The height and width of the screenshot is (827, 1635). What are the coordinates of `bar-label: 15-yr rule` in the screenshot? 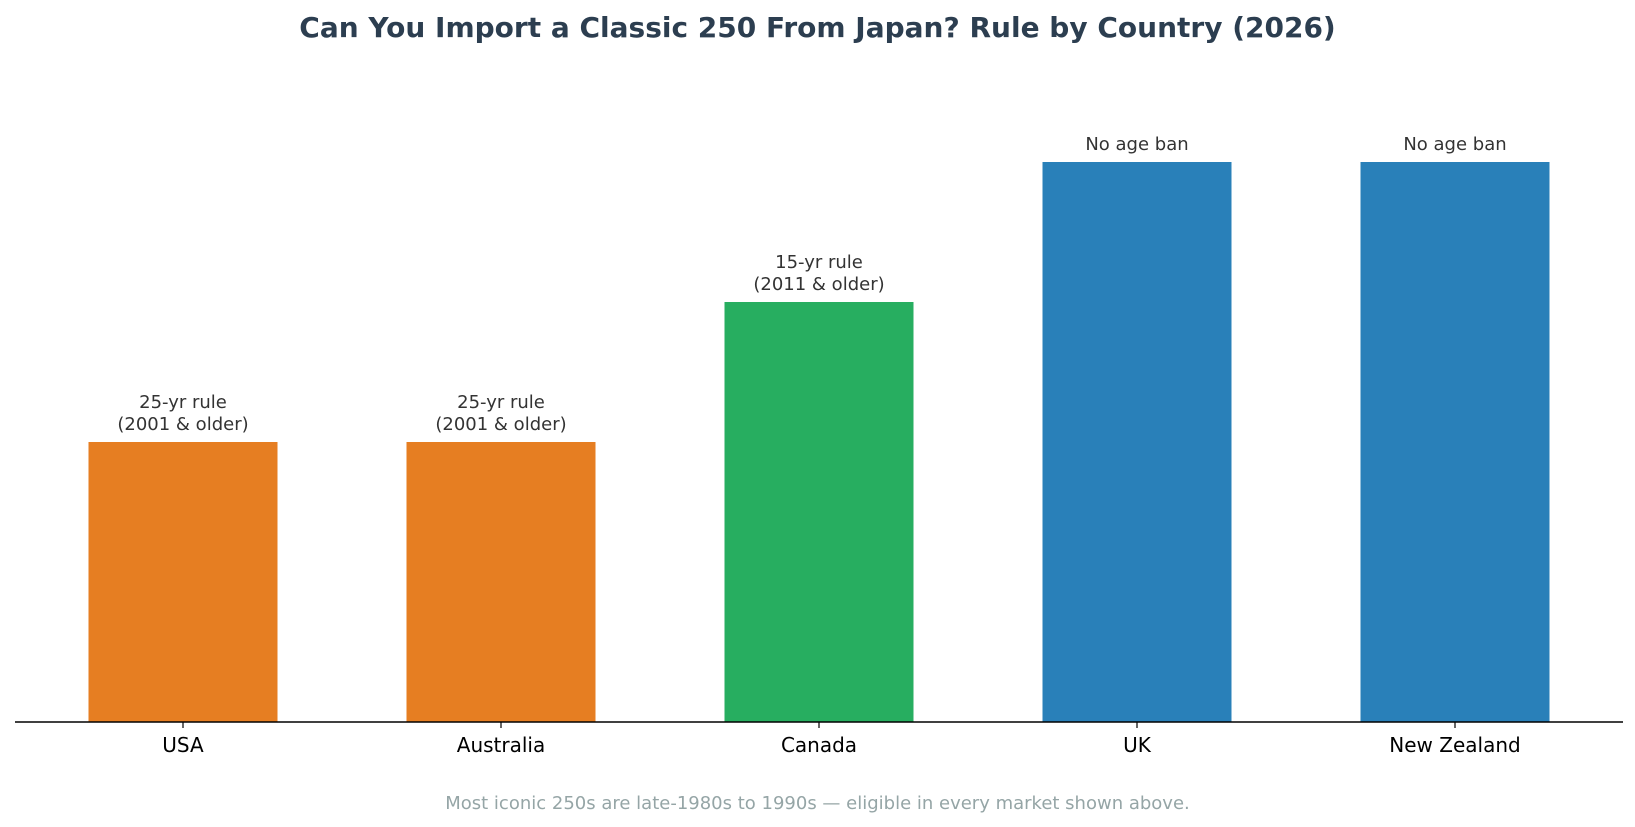 It's located at (819, 262).